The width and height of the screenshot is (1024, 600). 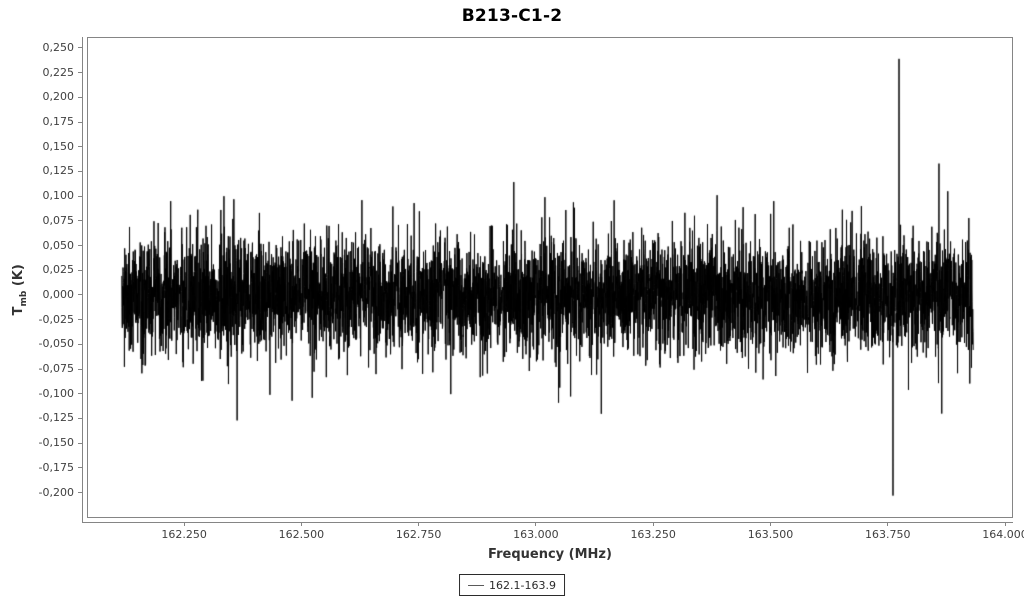 I want to click on legend: 162.1-163.9, so click(x=512, y=585).